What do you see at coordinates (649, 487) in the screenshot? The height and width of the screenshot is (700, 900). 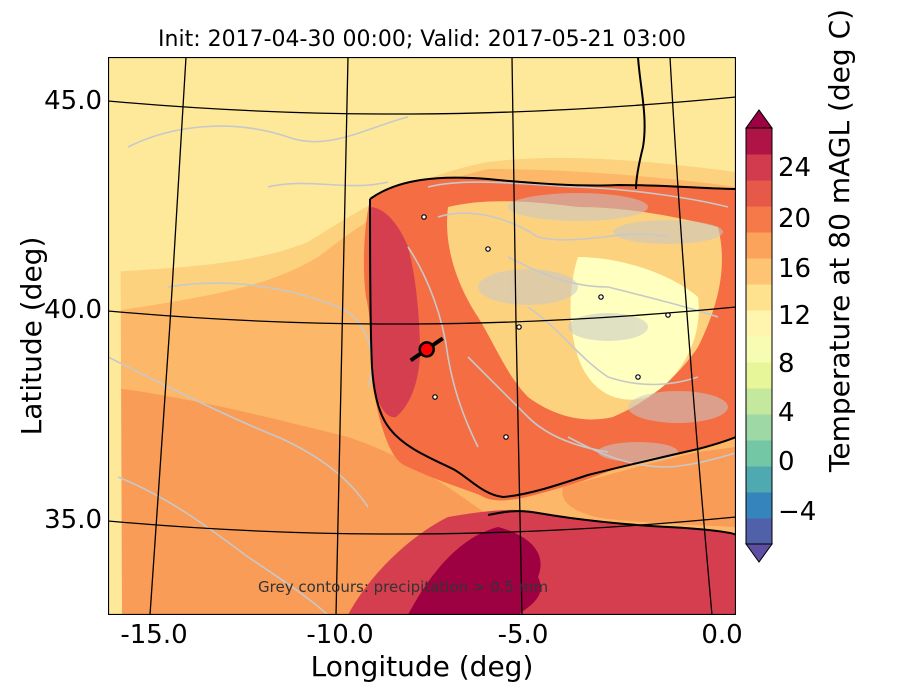 I see `mediterranean` at bounding box center [649, 487].